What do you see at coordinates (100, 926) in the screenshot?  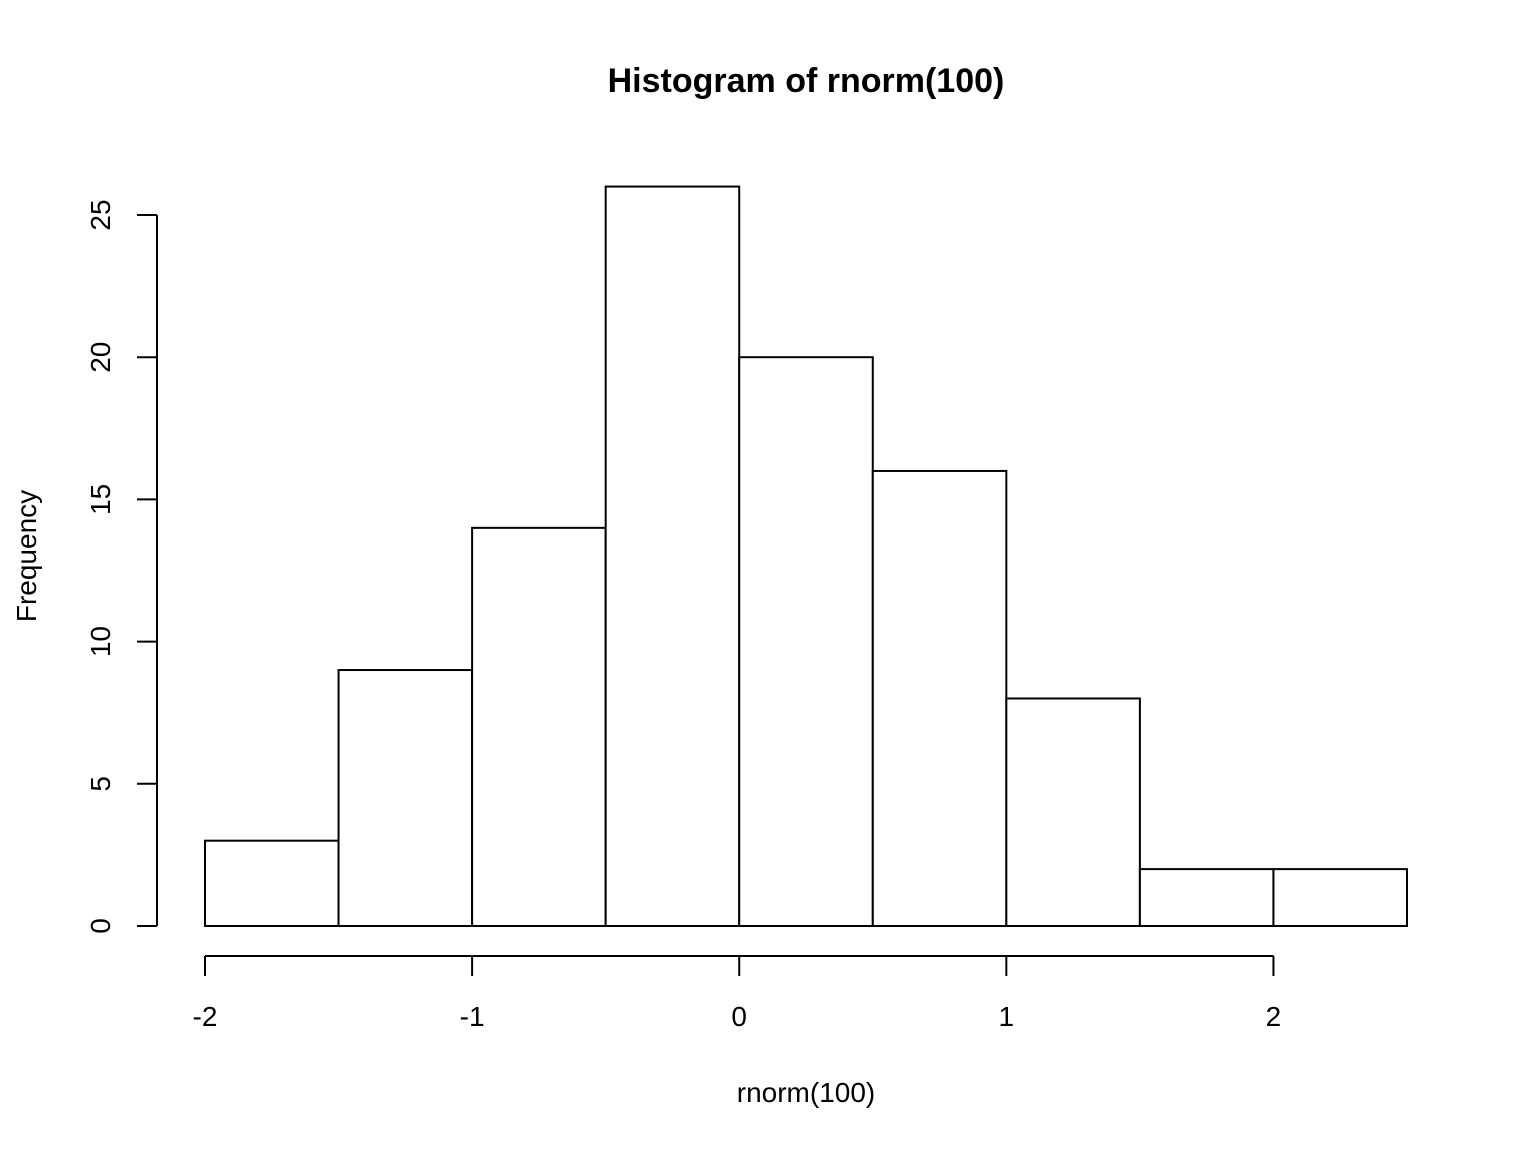 I see `y-tick-label-0: 0` at bounding box center [100, 926].